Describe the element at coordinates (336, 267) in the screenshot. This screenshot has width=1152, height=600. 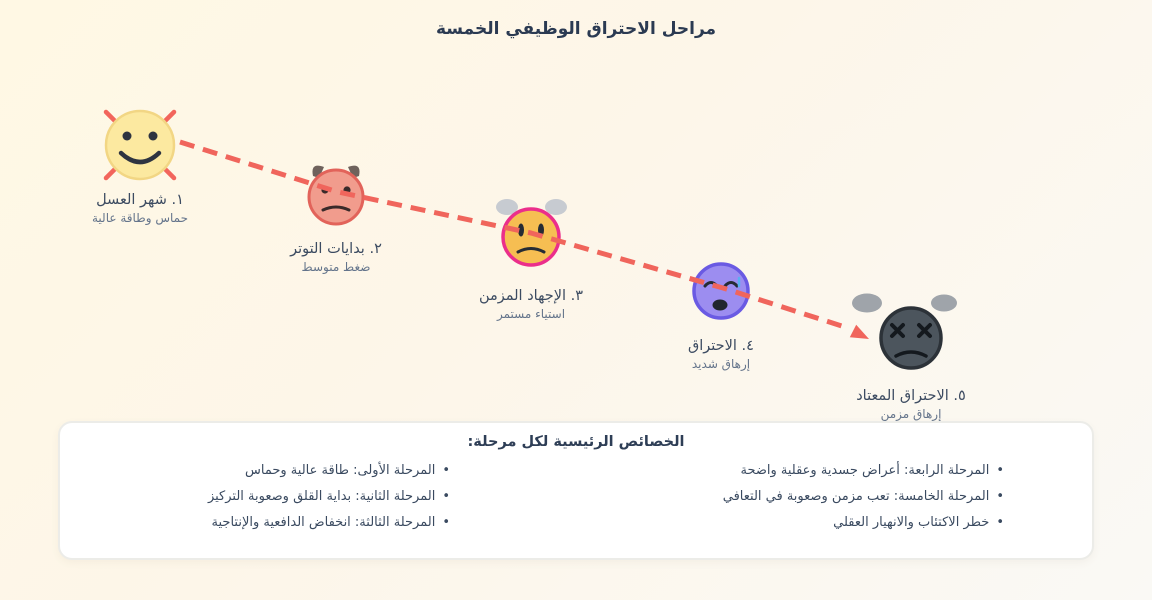
I see `stage-2-description: ضغط متوسط` at that location.